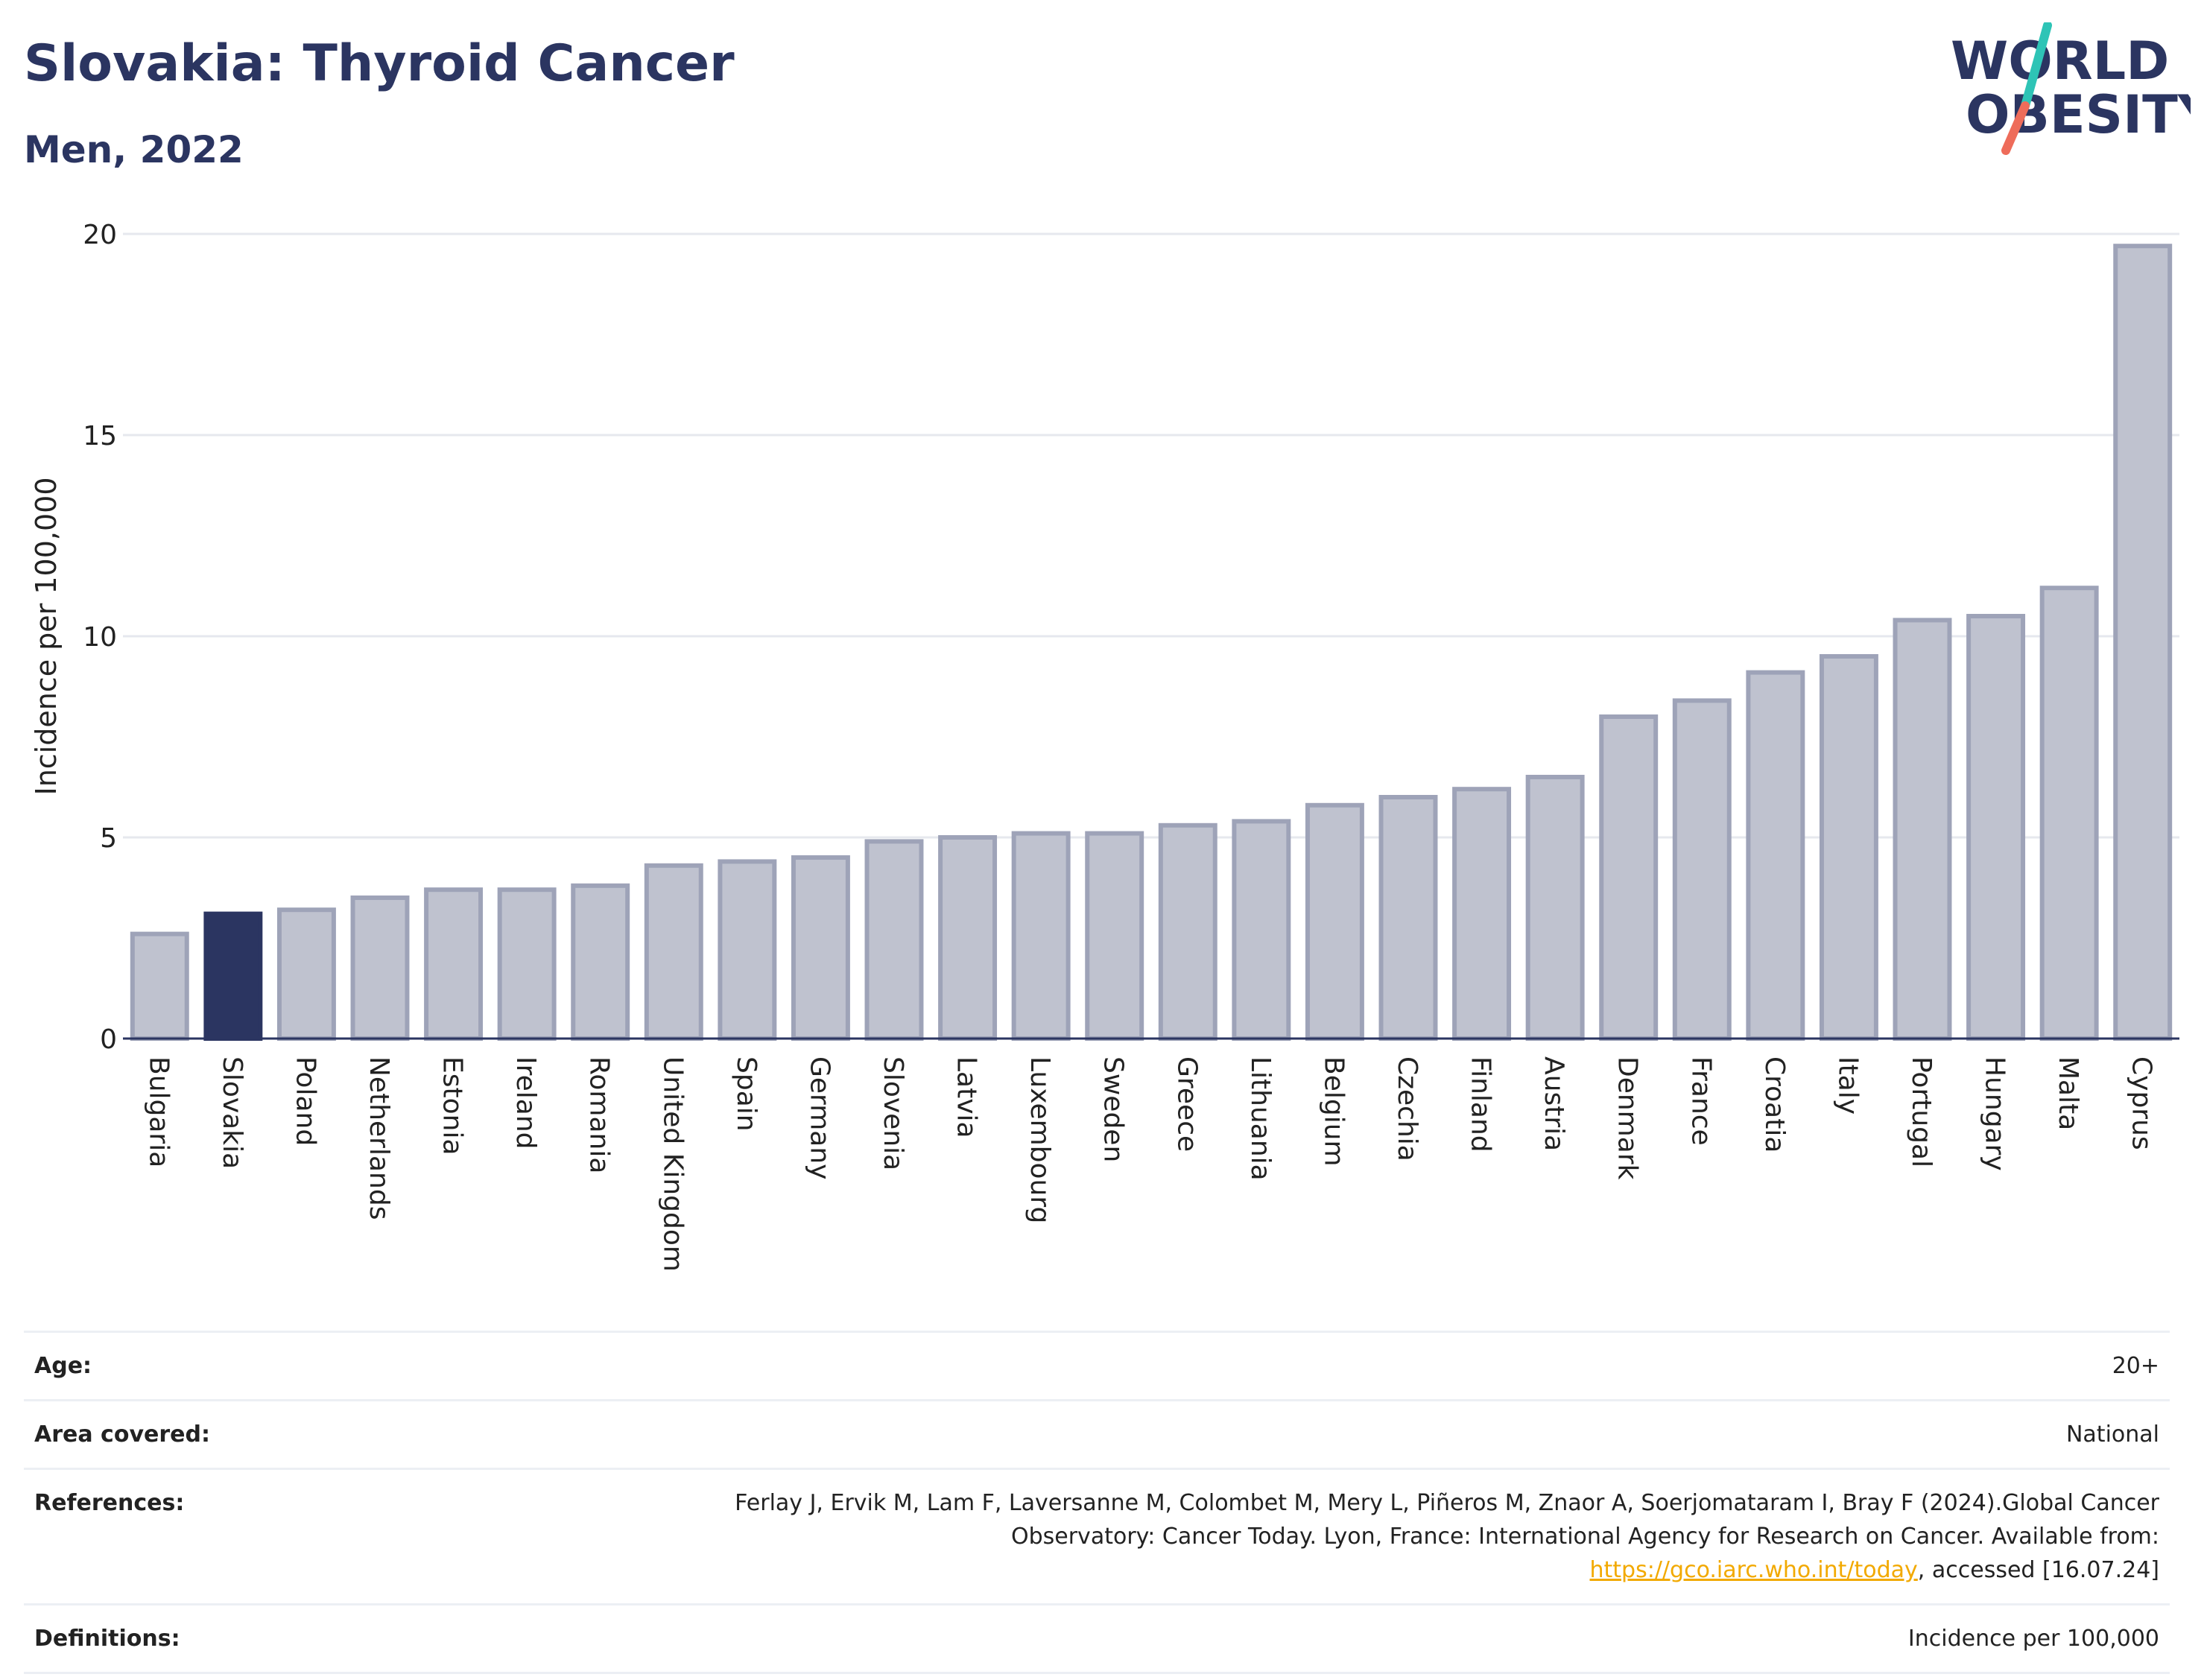  What do you see at coordinates (1097, 1365) in the screenshot?
I see `info-row-age: Age: 20+` at bounding box center [1097, 1365].